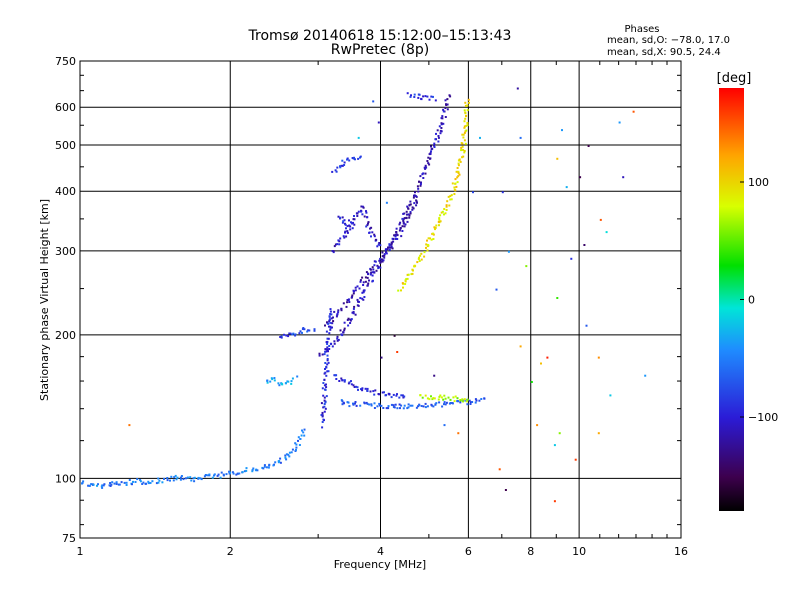 This screenshot has width=800, height=600. Describe the element at coordinates (641, 29) in the screenshot. I see `phases-title: Phases` at that location.